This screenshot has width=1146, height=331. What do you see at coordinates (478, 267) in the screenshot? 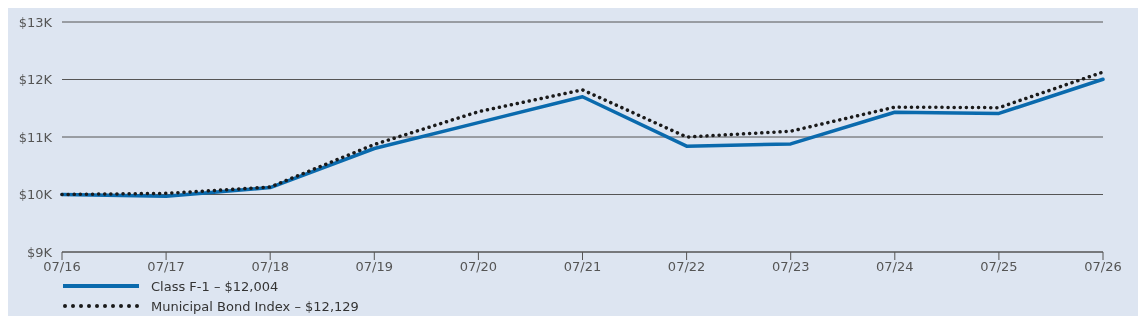
I see `x-tick-label: 07/20` at bounding box center [478, 267].